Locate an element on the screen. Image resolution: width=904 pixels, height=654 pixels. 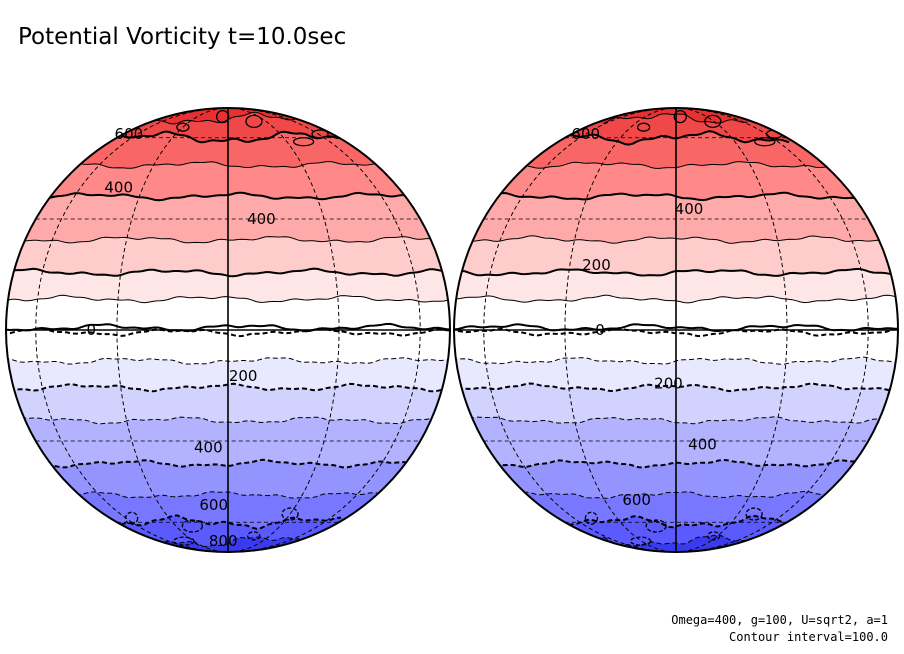
chart-title: Potential Vorticity t=10.0sec is located at coordinates (182, 37).